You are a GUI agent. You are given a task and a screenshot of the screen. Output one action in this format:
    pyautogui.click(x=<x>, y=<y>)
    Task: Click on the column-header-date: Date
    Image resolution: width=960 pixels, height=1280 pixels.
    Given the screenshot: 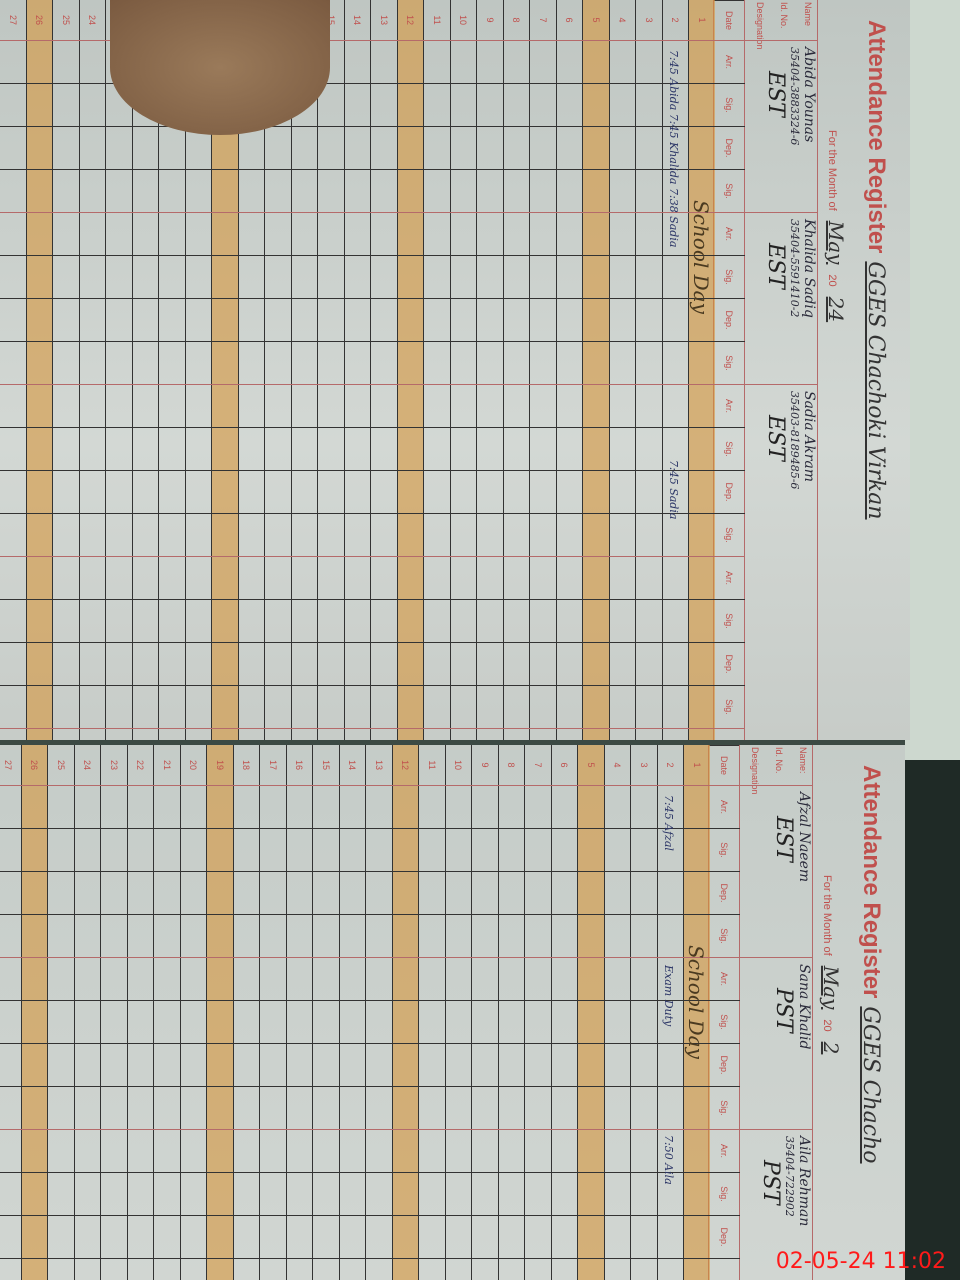 What is the action you would take?
    pyautogui.click(x=729, y=20)
    